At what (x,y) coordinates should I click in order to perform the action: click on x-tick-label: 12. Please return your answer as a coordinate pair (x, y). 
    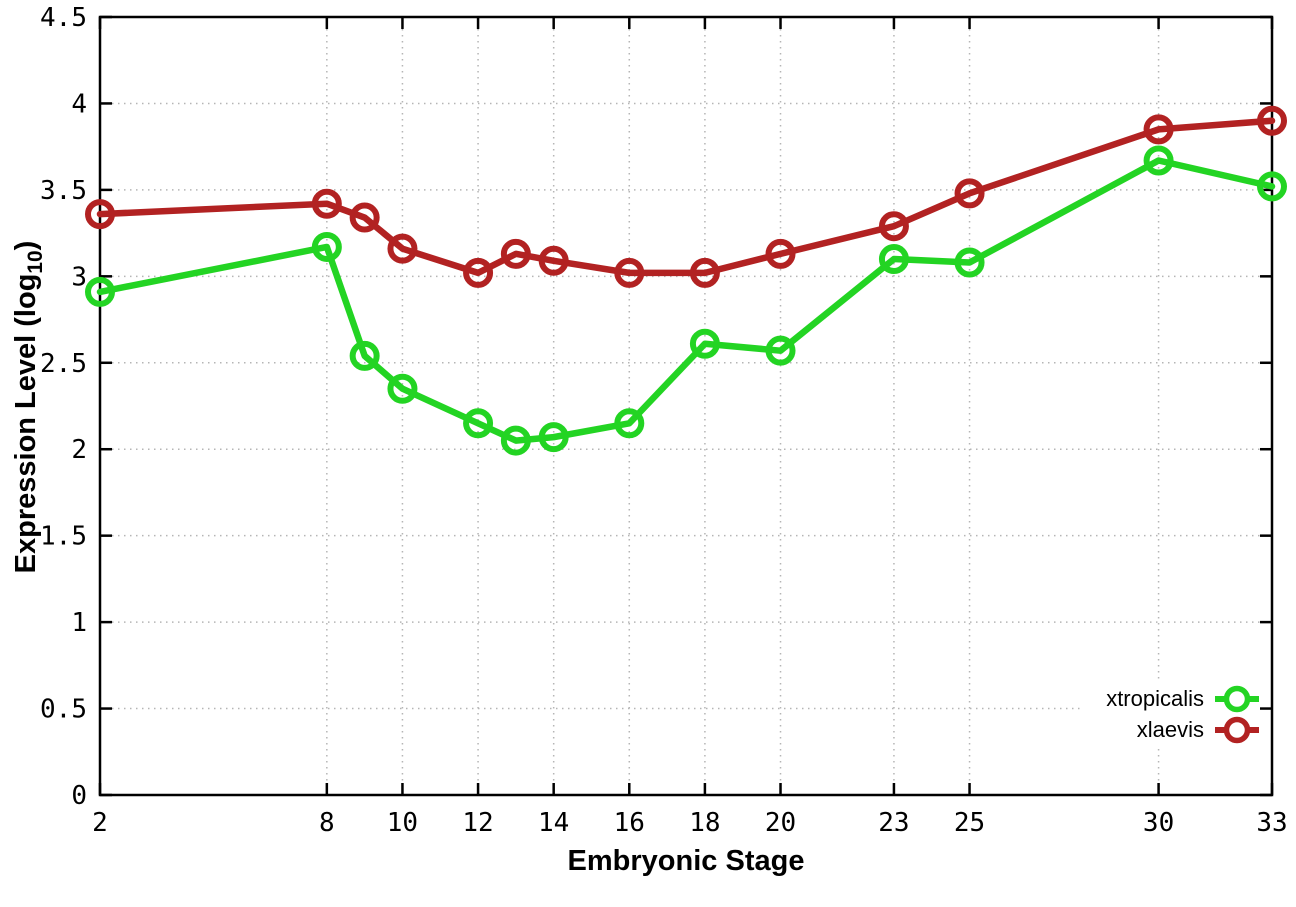
    Looking at the image, I should click on (477, 823).